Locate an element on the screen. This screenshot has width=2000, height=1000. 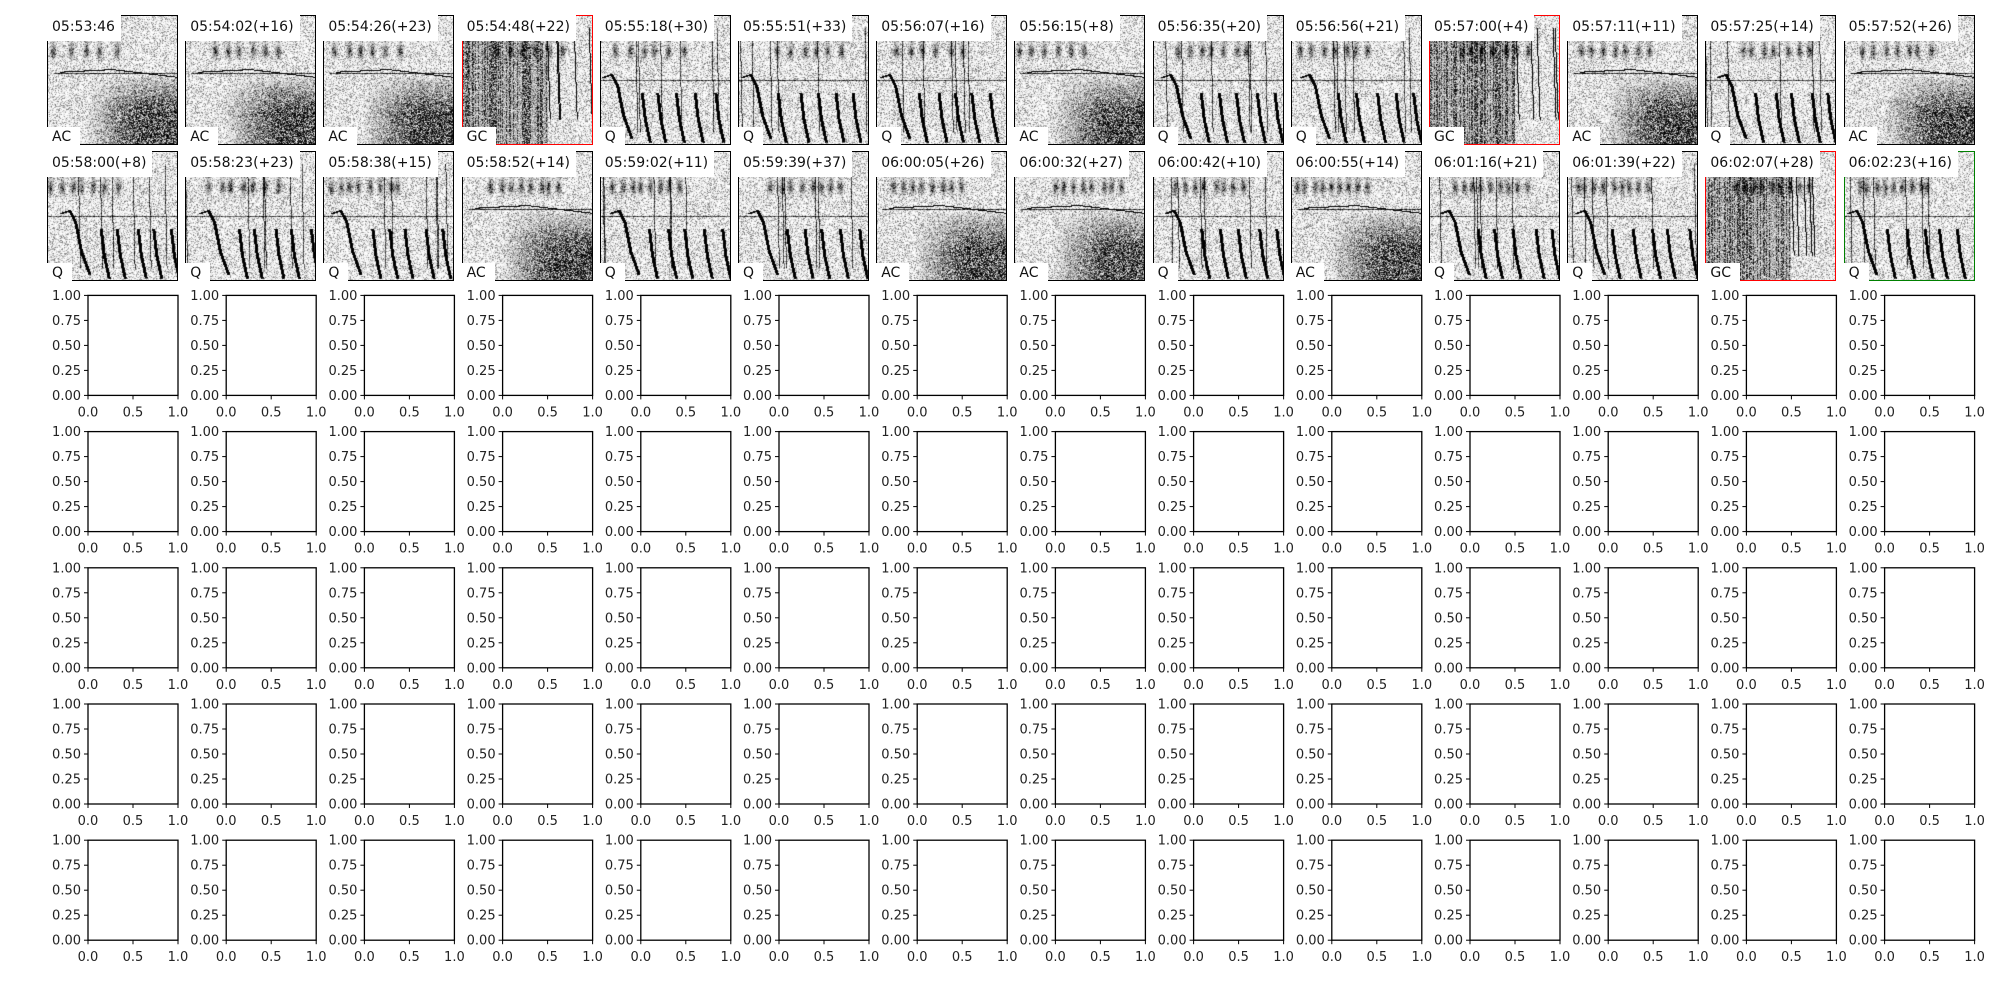
spectrogram-panel: 05:54:02(+16) AC is located at coordinates (251, 80).